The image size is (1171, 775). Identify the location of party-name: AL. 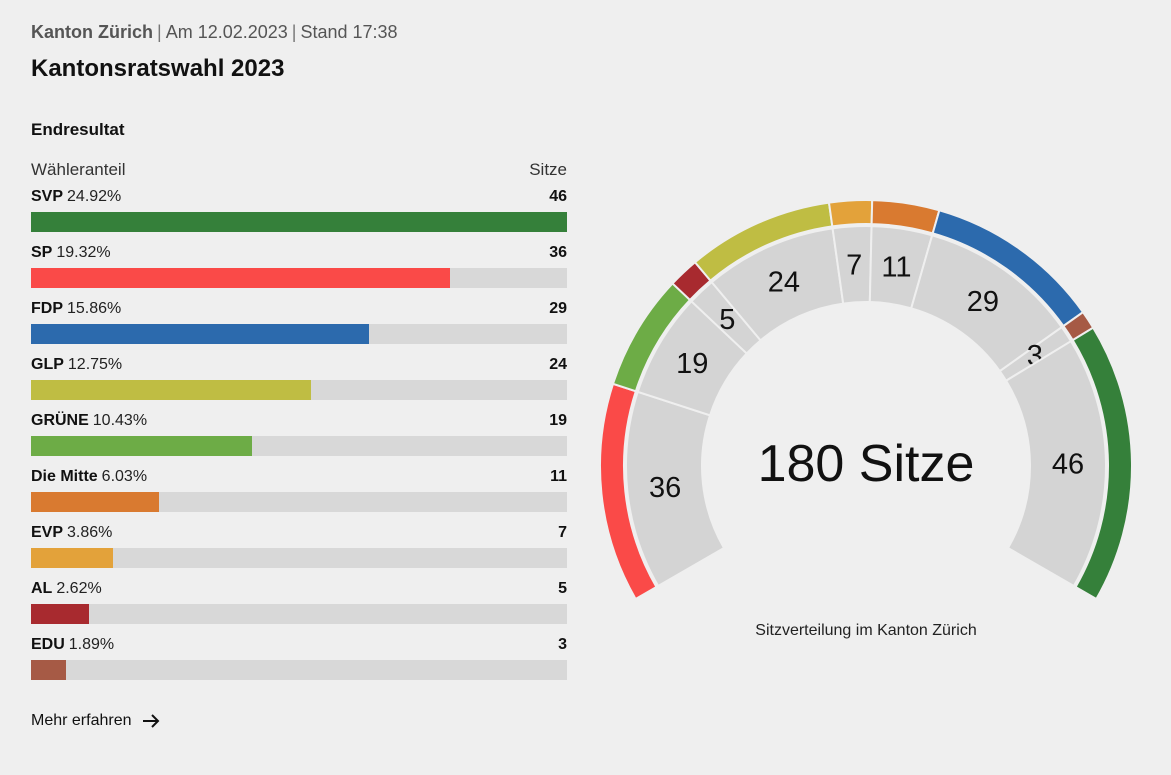
(42, 588).